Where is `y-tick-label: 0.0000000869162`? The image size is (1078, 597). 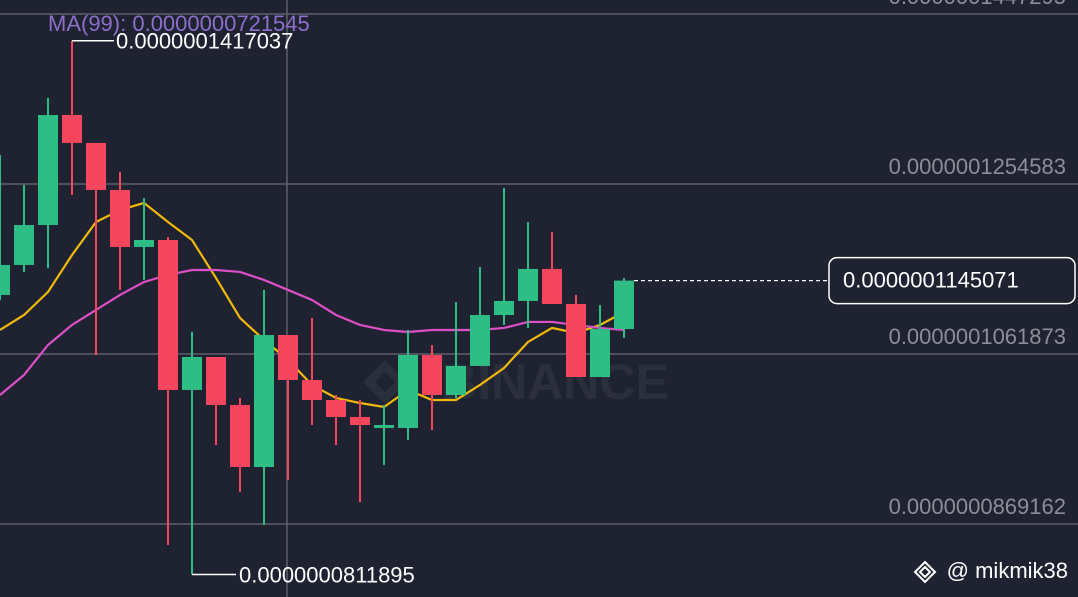
y-tick-label: 0.0000000869162 is located at coordinates (977, 506).